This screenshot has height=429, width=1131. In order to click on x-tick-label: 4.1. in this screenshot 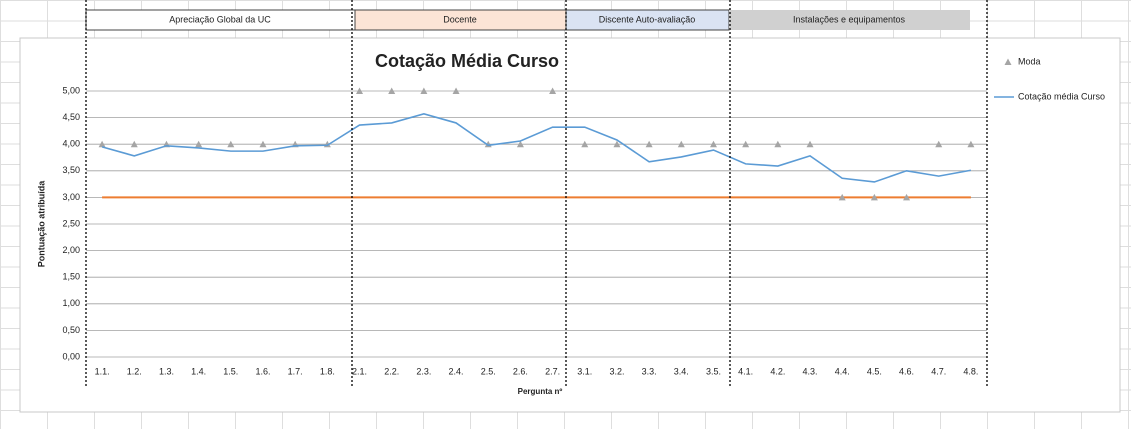, I will do `click(745, 371)`.